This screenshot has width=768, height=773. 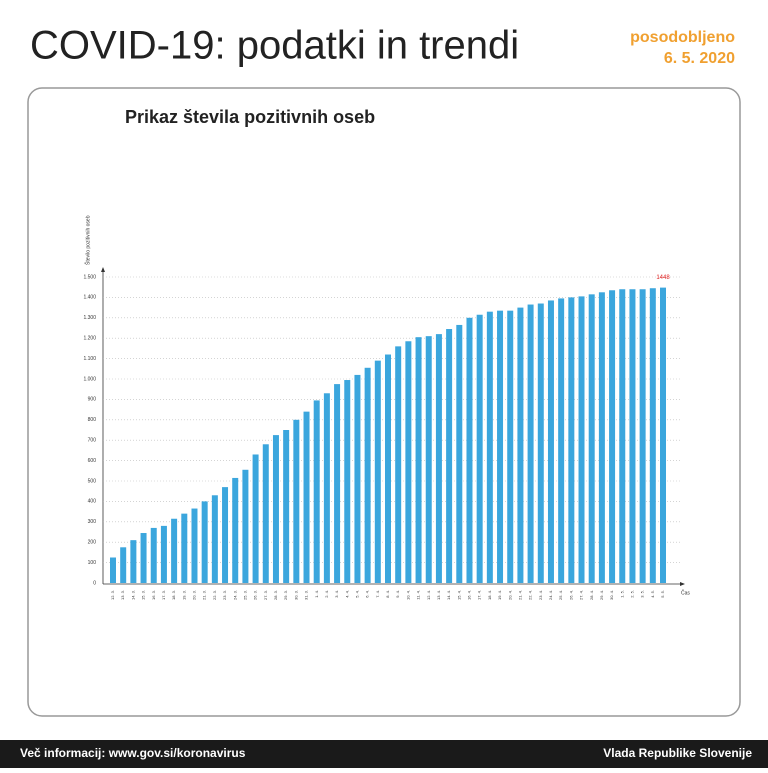 I want to click on y-tick-label: 300, so click(x=92, y=522).